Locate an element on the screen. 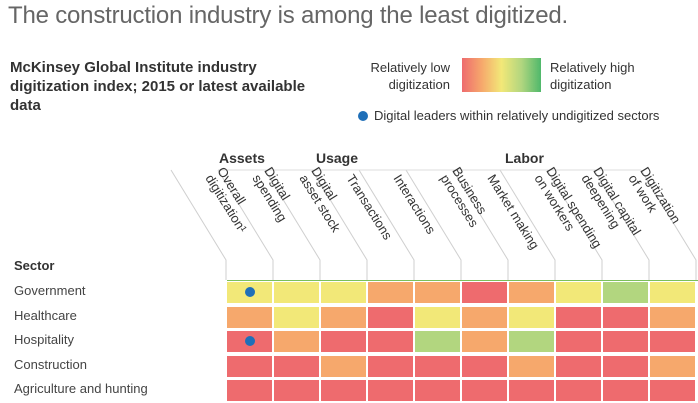 This screenshot has height=403, width=698. sector-label: Hospitality is located at coordinates (44, 339).